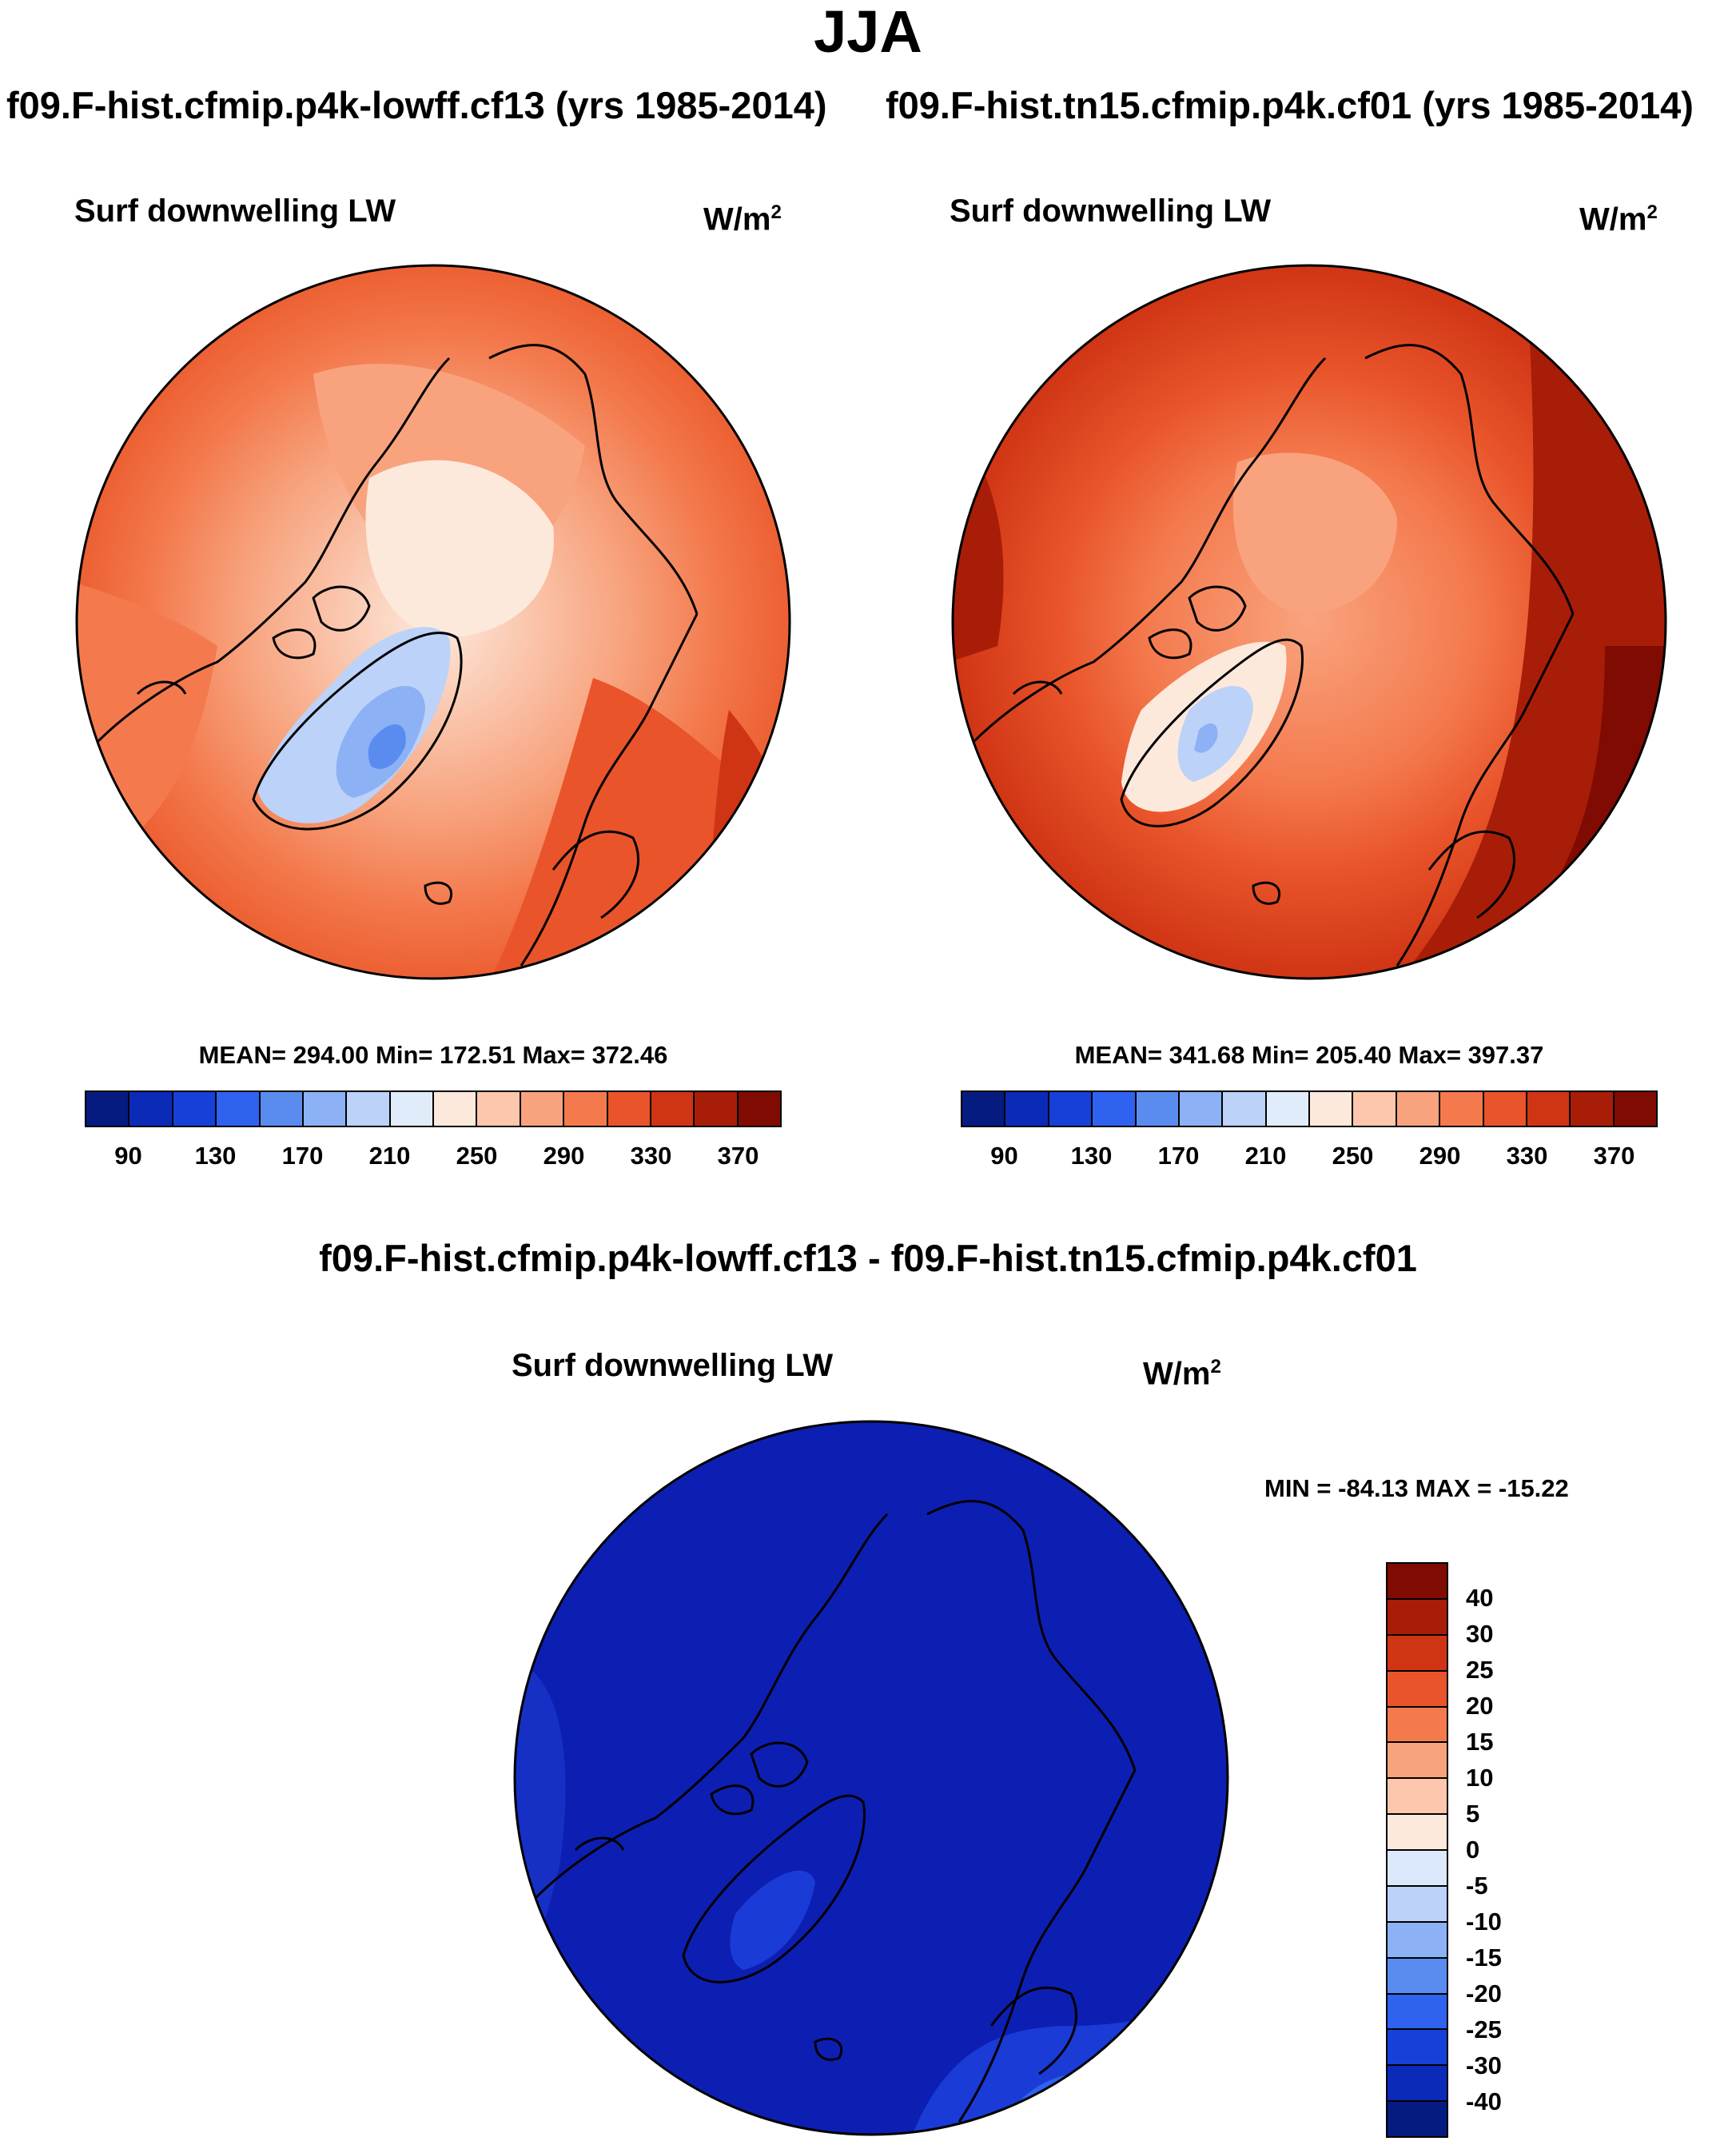 The height and width of the screenshot is (2153, 1736). Describe the element at coordinates (1480, 1706) in the screenshot. I see `diff-colorbar-tick-label: 20` at that location.